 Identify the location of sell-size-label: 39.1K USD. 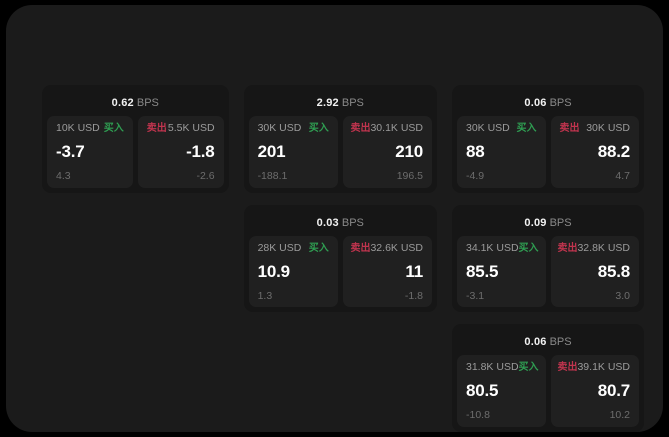
(603, 367).